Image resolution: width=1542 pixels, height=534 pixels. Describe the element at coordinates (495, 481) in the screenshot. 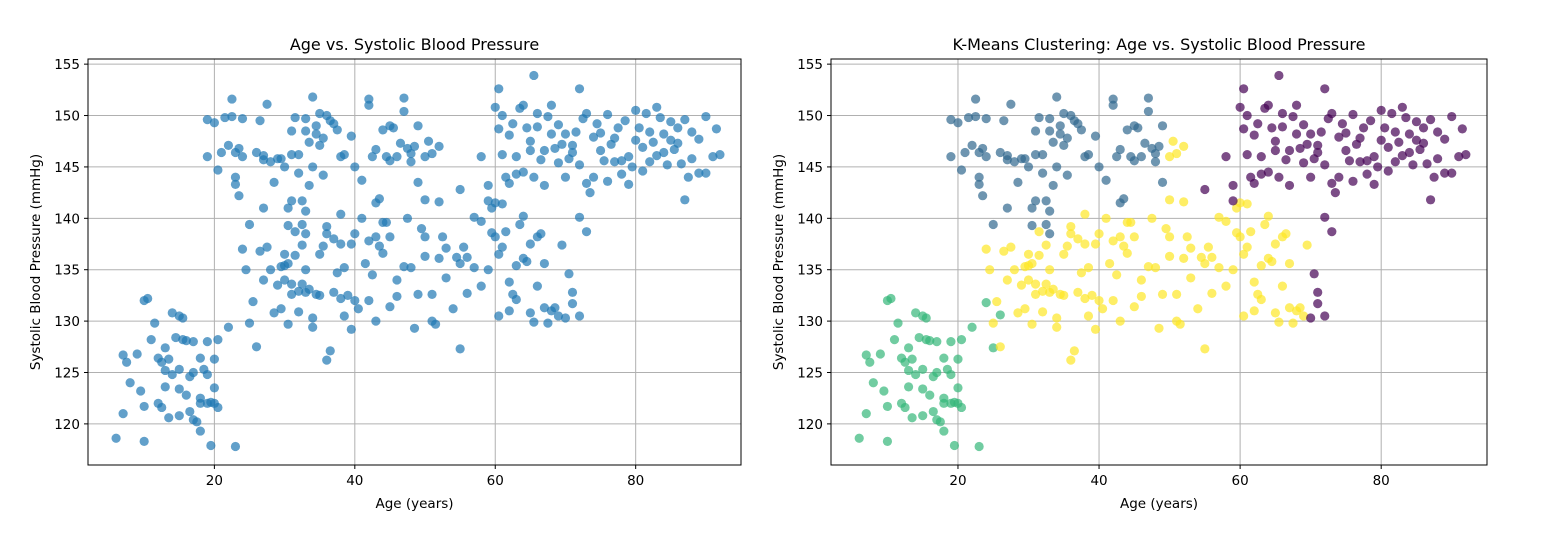

I see `x-tick-label: 60` at that location.